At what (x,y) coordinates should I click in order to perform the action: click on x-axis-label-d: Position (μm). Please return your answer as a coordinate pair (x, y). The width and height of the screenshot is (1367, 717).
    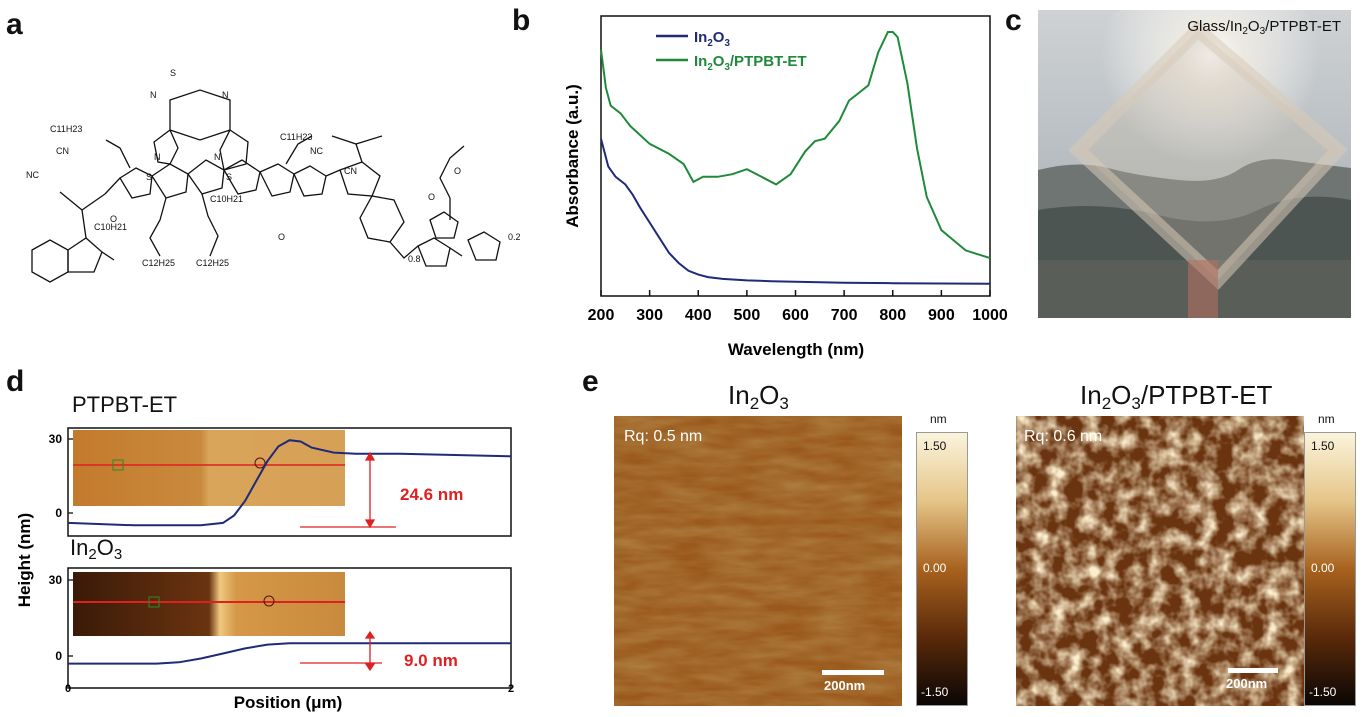
    Looking at the image, I should click on (288, 702).